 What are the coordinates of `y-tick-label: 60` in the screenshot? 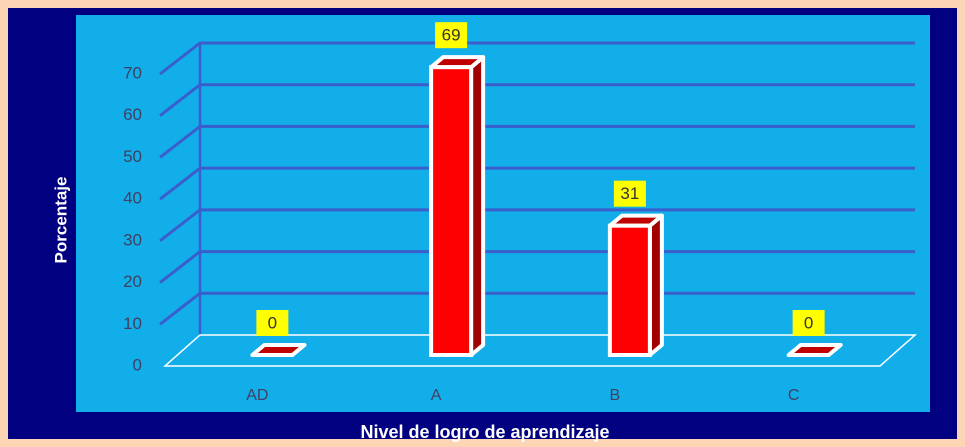 It's located at (132, 114).